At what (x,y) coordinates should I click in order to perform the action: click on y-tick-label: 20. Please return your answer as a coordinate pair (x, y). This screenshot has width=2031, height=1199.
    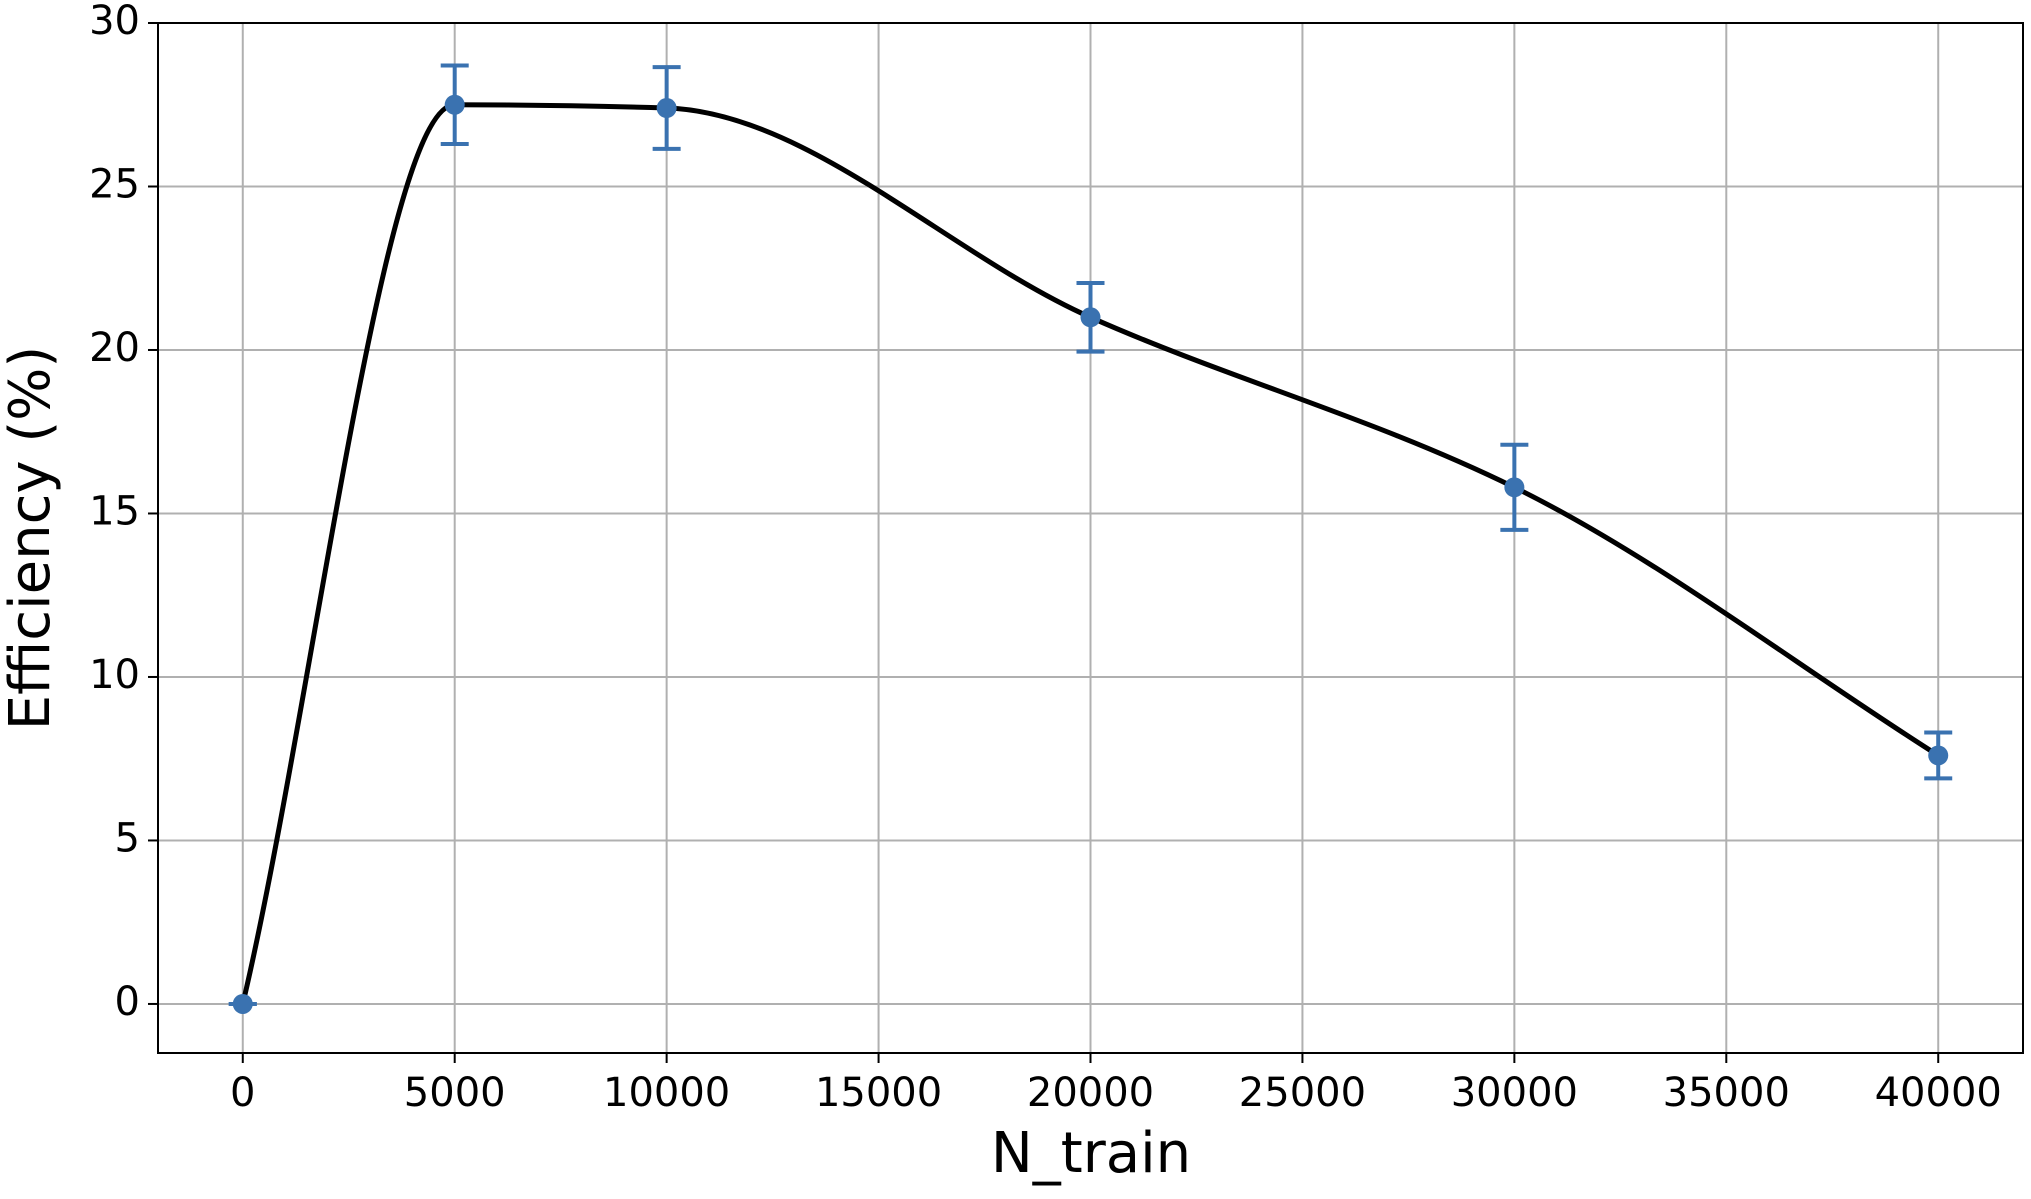
    Looking at the image, I should click on (114, 348).